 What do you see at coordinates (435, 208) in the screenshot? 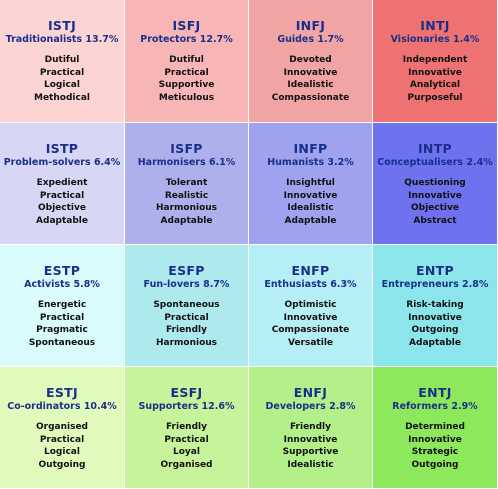
I see `trait-item: Objective` at bounding box center [435, 208].